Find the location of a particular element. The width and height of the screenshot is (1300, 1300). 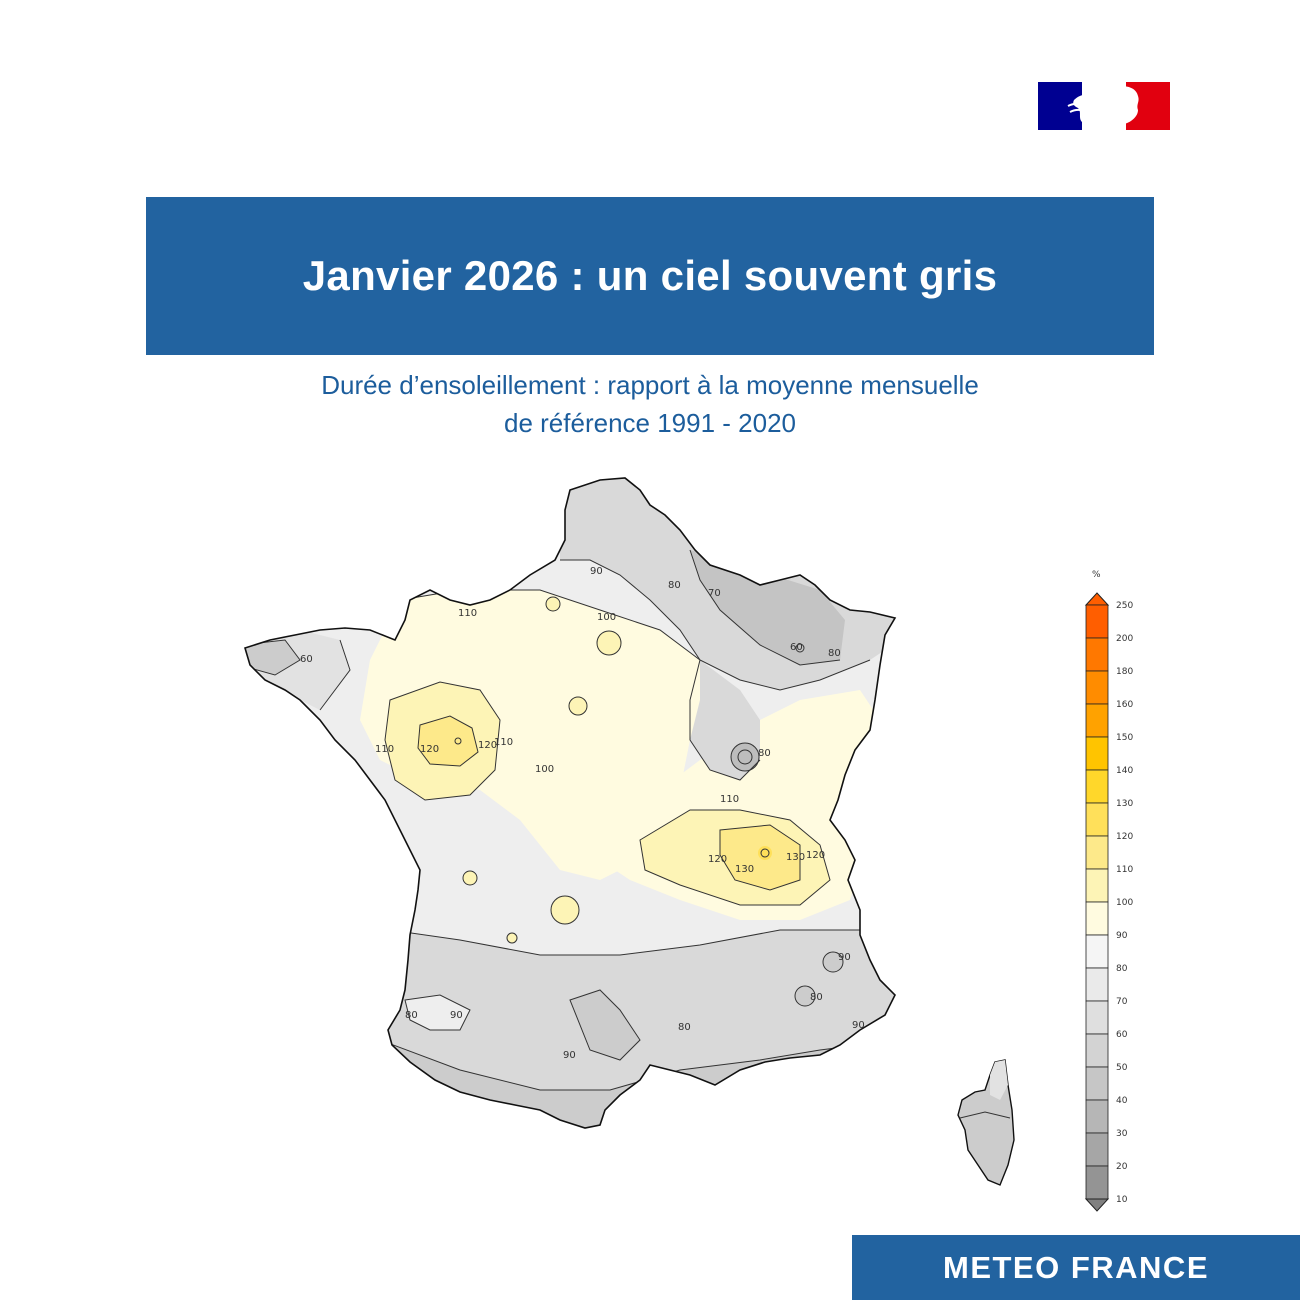

legend-unit: % is located at coordinates (1096, 575).